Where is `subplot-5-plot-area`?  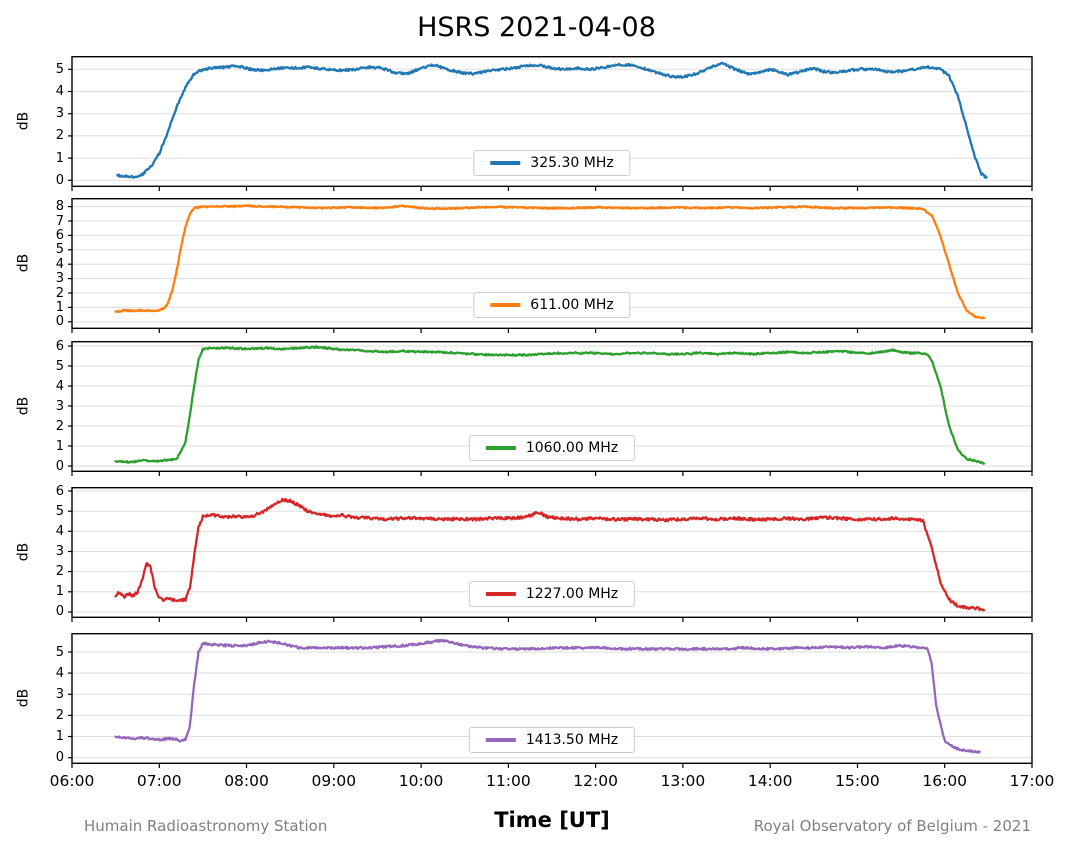 subplot-5-plot-area is located at coordinates (550, 700).